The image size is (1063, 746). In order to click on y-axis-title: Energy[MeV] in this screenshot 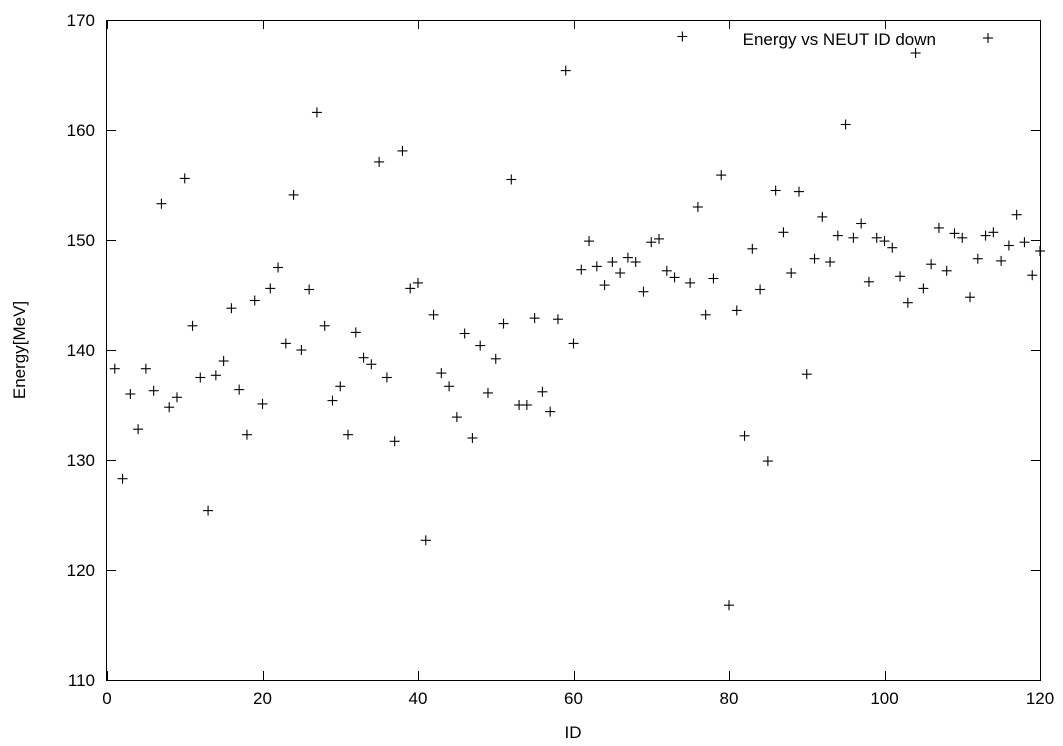, I will do `click(19, 350)`.